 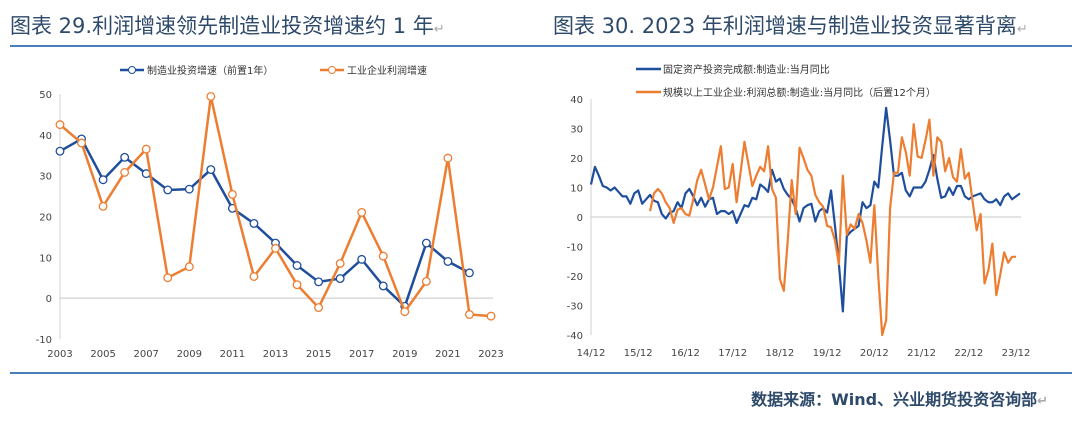 I want to click on left-y-tick: 0, so click(x=49, y=299).